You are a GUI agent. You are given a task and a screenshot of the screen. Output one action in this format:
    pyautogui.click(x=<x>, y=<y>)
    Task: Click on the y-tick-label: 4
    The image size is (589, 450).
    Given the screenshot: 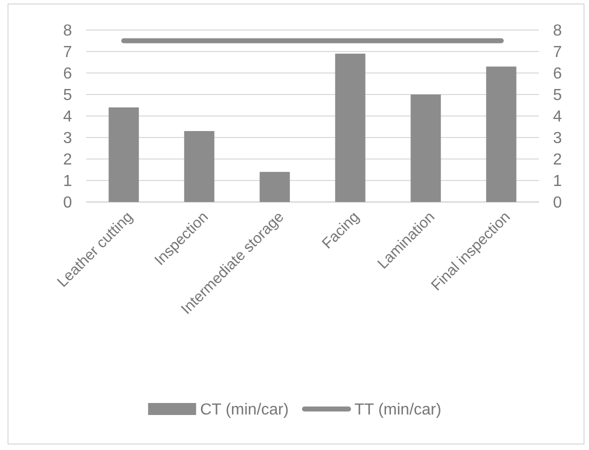 What is the action you would take?
    pyautogui.click(x=67, y=117)
    